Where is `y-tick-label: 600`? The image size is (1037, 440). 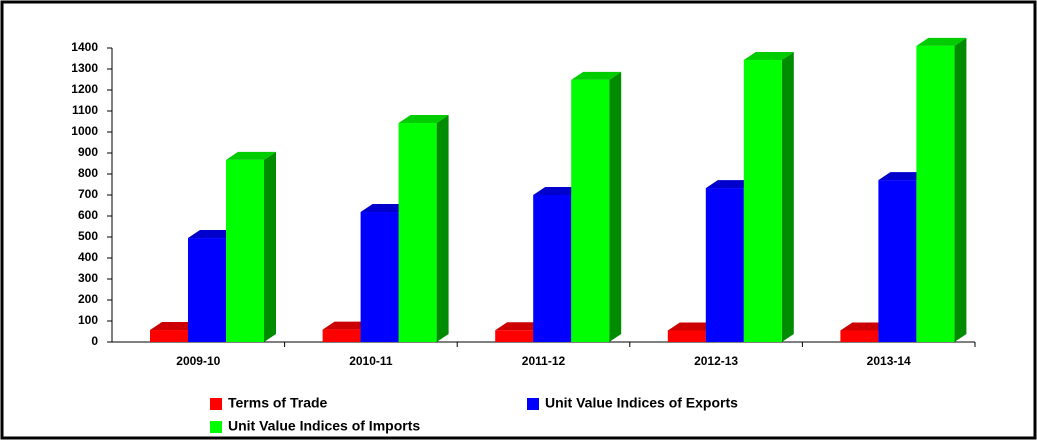
y-tick-label: 600 is located at coordinates (88, 215).